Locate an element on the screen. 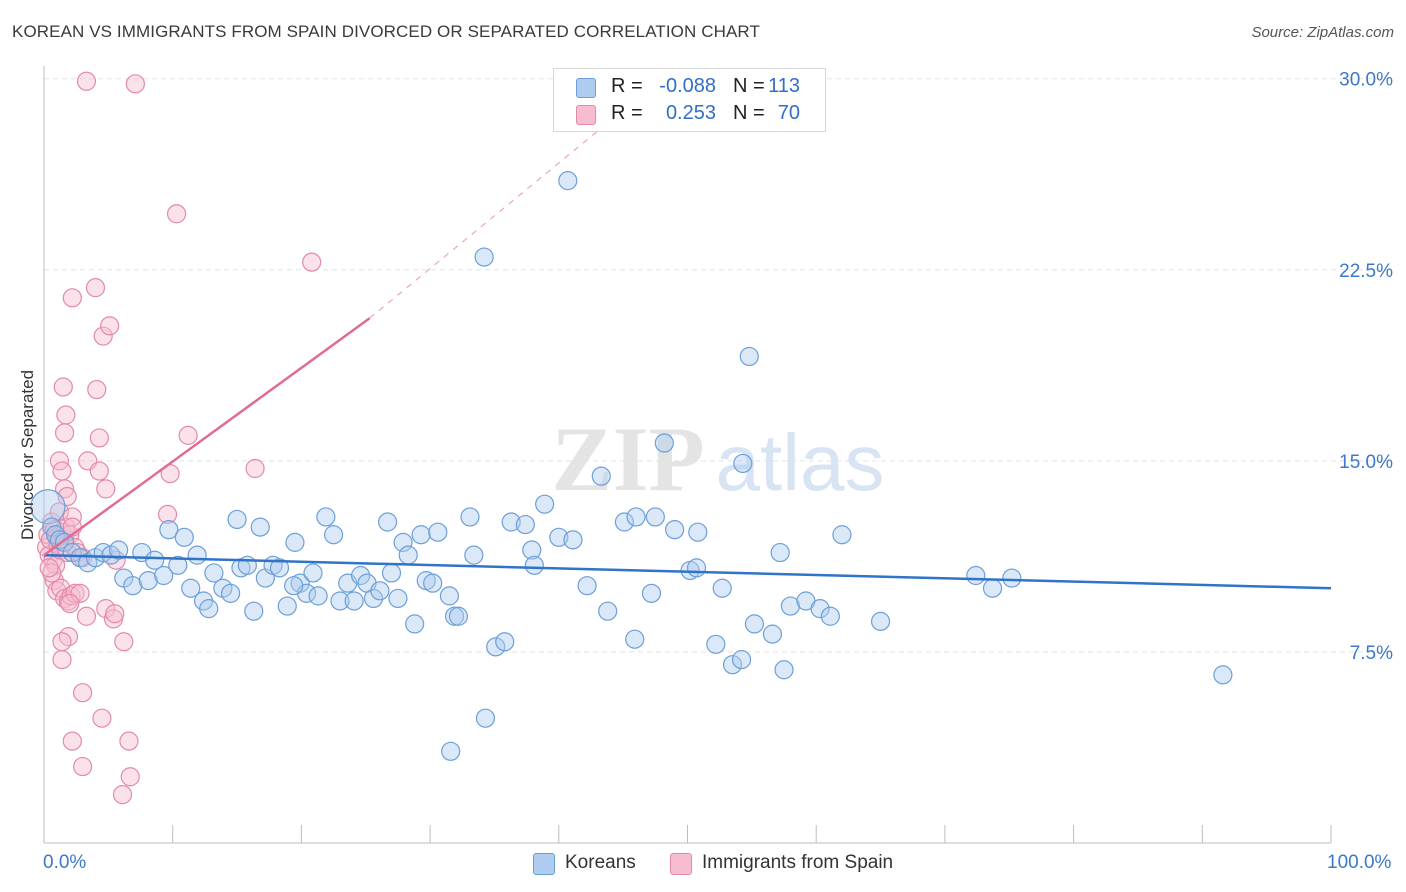 This screenshot has height=892, width=1406. legend-r-value: -0.088 is located at coordinates (687, 86).